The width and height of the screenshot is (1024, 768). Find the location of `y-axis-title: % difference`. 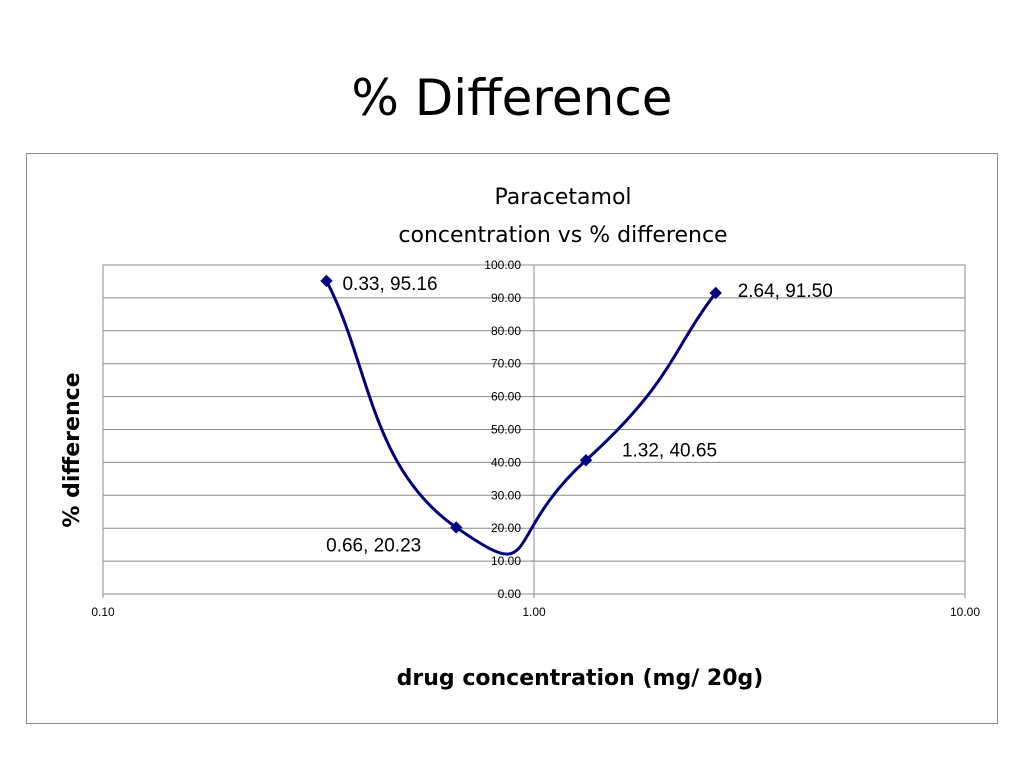

y-axis-title: % difference is located at coordinates (72, 449).